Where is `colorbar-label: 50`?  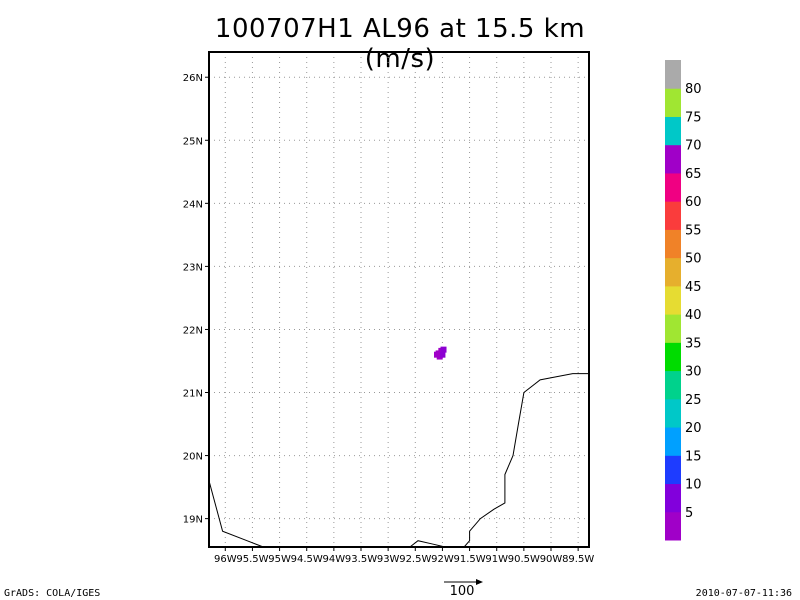 colorbar-label: 50 is located at coordinates (693, 259).